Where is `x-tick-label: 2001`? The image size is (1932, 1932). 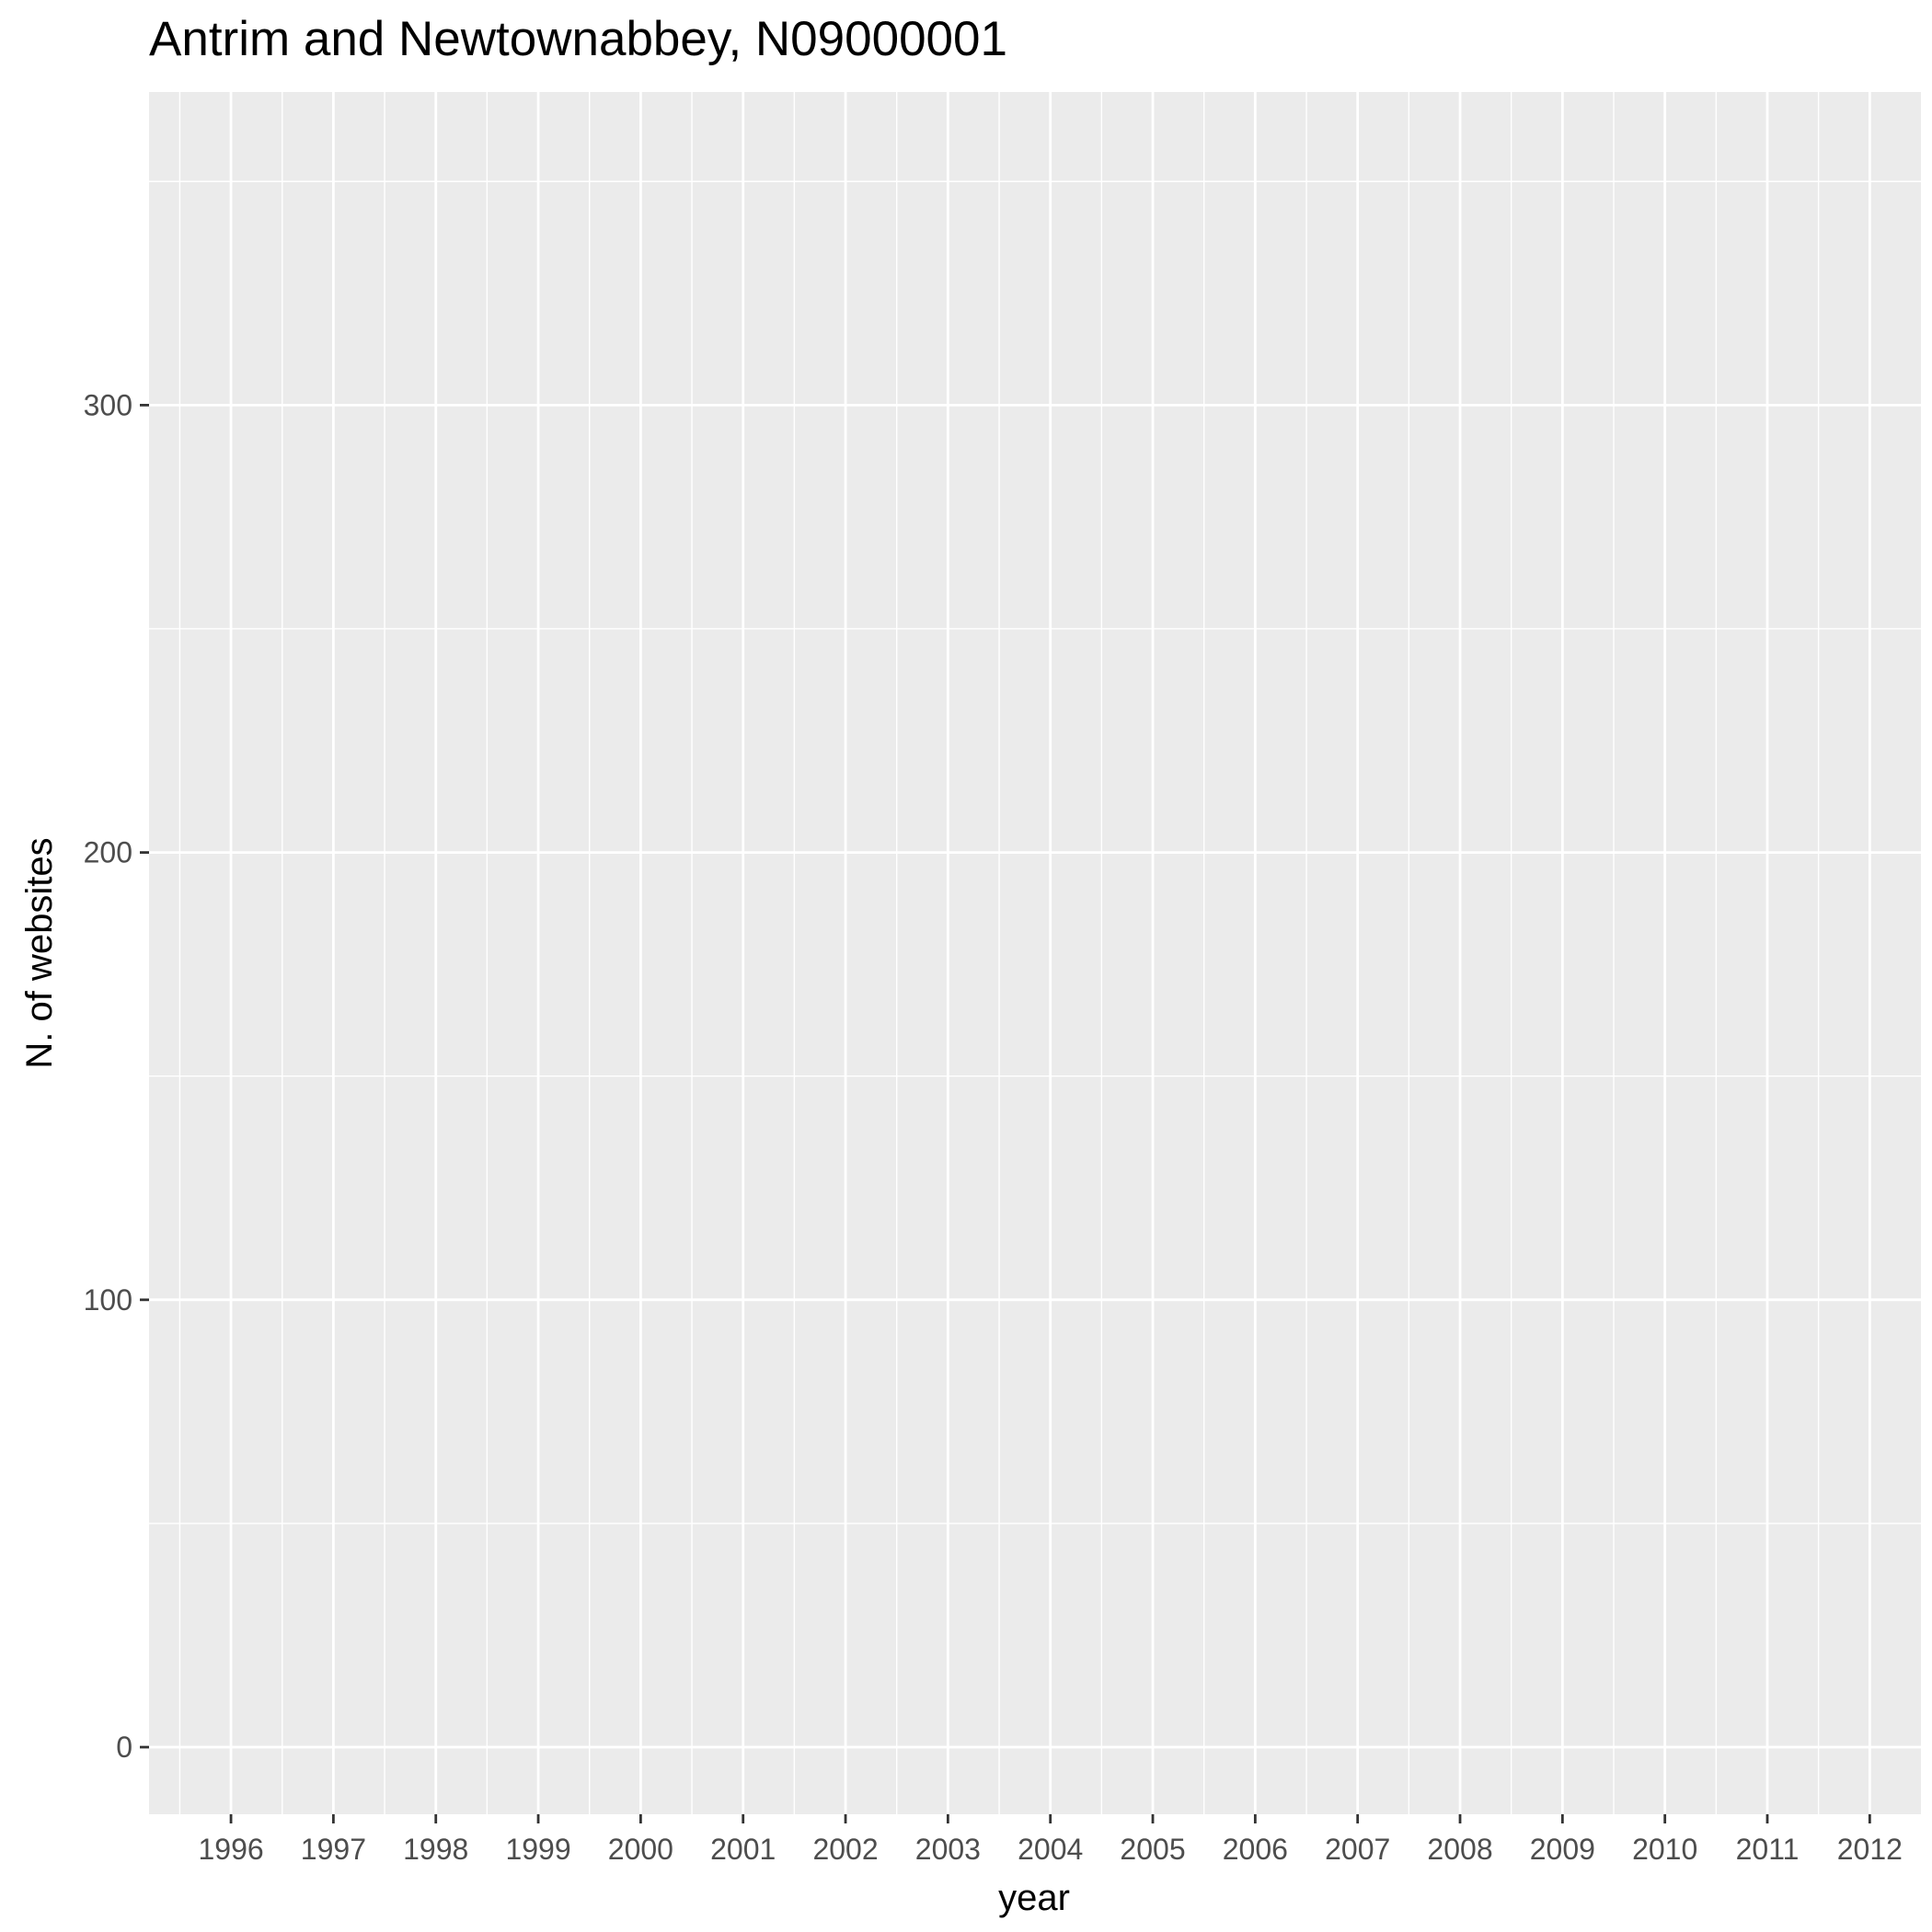
x-tick-label: 2001 is located at coordinates (743, 1849).